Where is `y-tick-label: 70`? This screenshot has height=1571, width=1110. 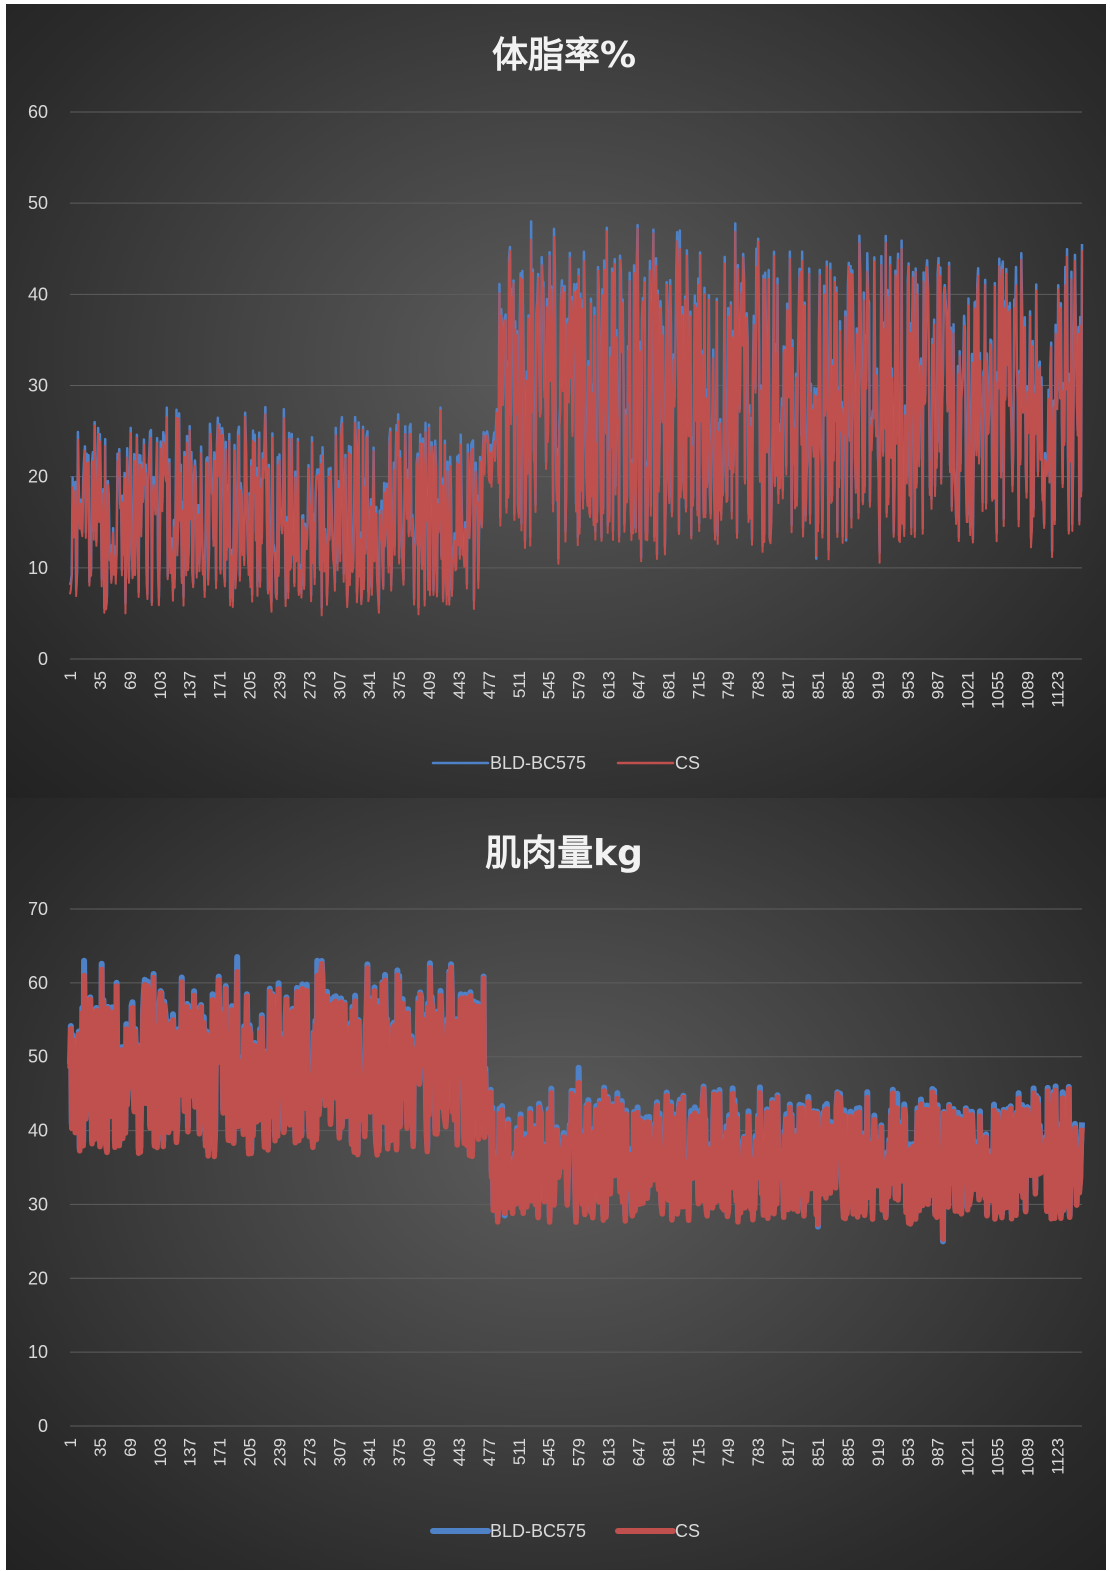 y-tick-label: 70 is located at coordinates (38, 909).